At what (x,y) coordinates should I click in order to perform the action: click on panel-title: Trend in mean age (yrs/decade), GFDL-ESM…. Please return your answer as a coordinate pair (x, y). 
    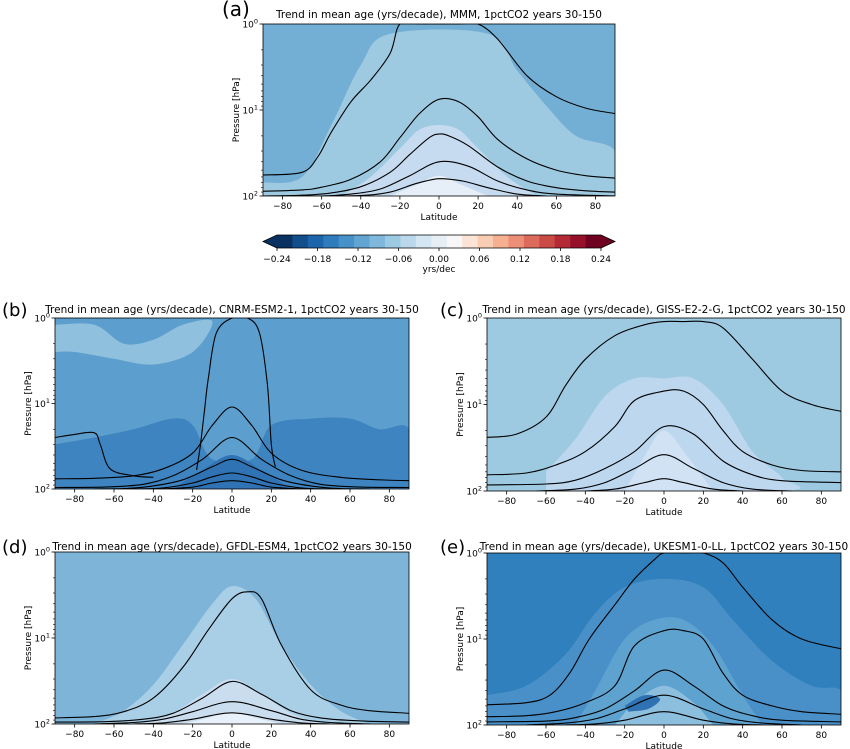
    Looking at the image, I should click on (231, 547).